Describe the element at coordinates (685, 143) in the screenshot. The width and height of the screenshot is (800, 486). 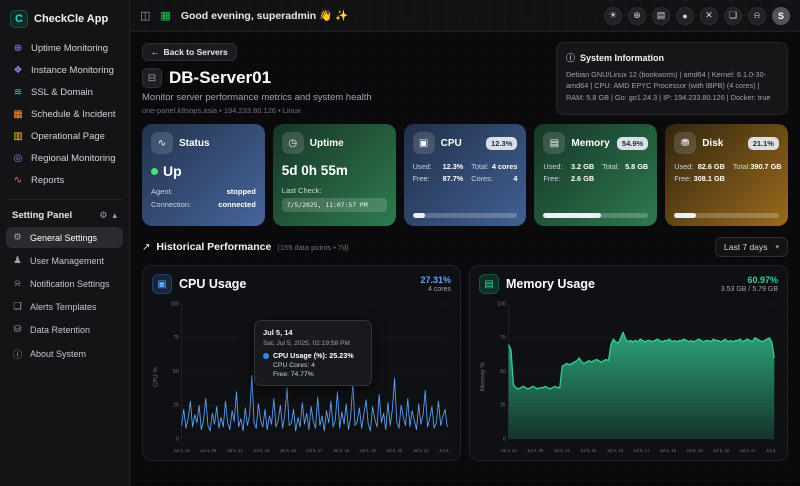
I see `disk-icon: ⛃` at that location.